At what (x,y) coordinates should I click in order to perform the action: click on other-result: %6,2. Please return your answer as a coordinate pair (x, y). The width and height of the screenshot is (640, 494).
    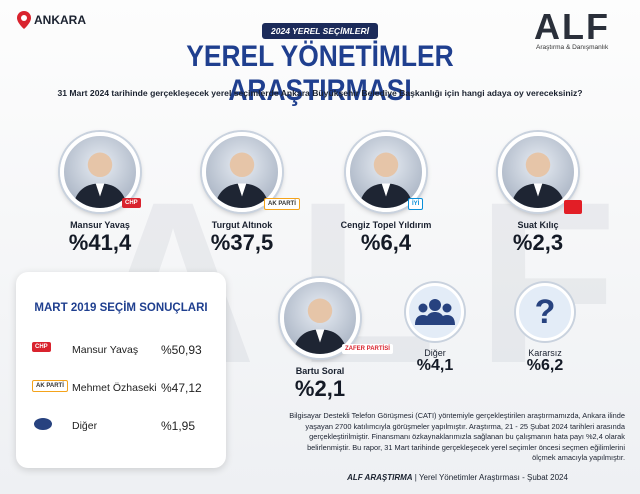
    Looking at the image, I should click on (545, 365).